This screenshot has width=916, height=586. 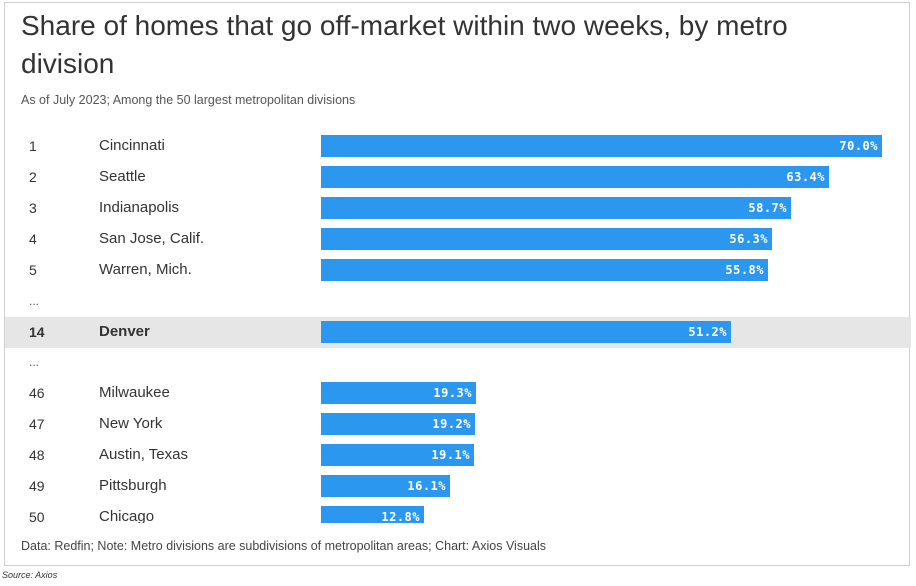 What do you see at coordinates (33, 270) in the screenshot?
I see `rank-label: 5` at bounding box center [33, 270].